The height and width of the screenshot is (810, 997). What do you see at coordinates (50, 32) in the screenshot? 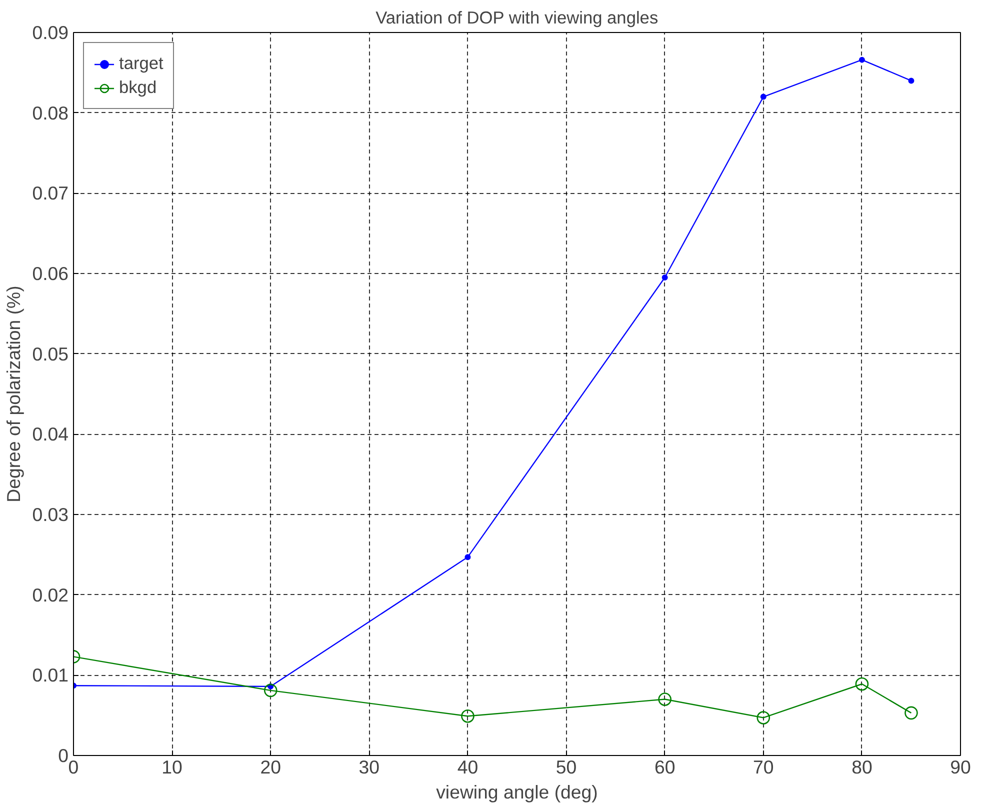
I see `y-tick-label: 0.09` at bounding box center [50, 32].